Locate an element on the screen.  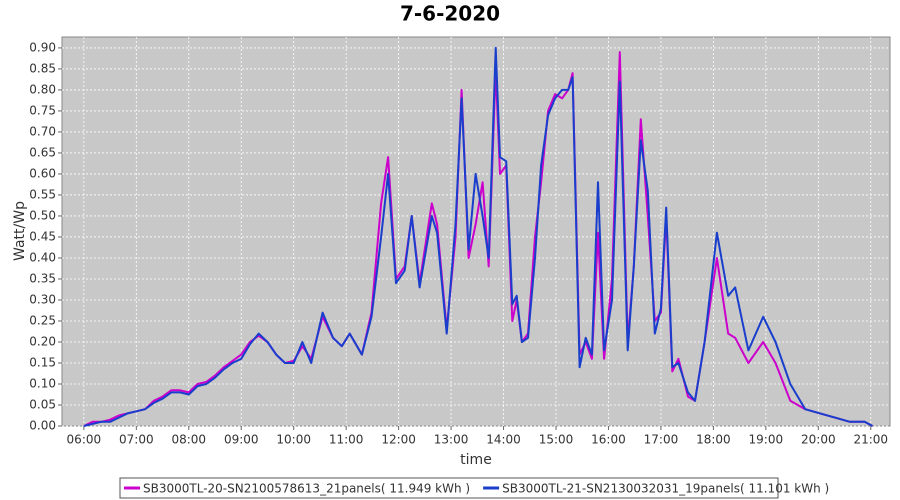
chart-title: 7-6-2020 is located at coordinates (450, 14).